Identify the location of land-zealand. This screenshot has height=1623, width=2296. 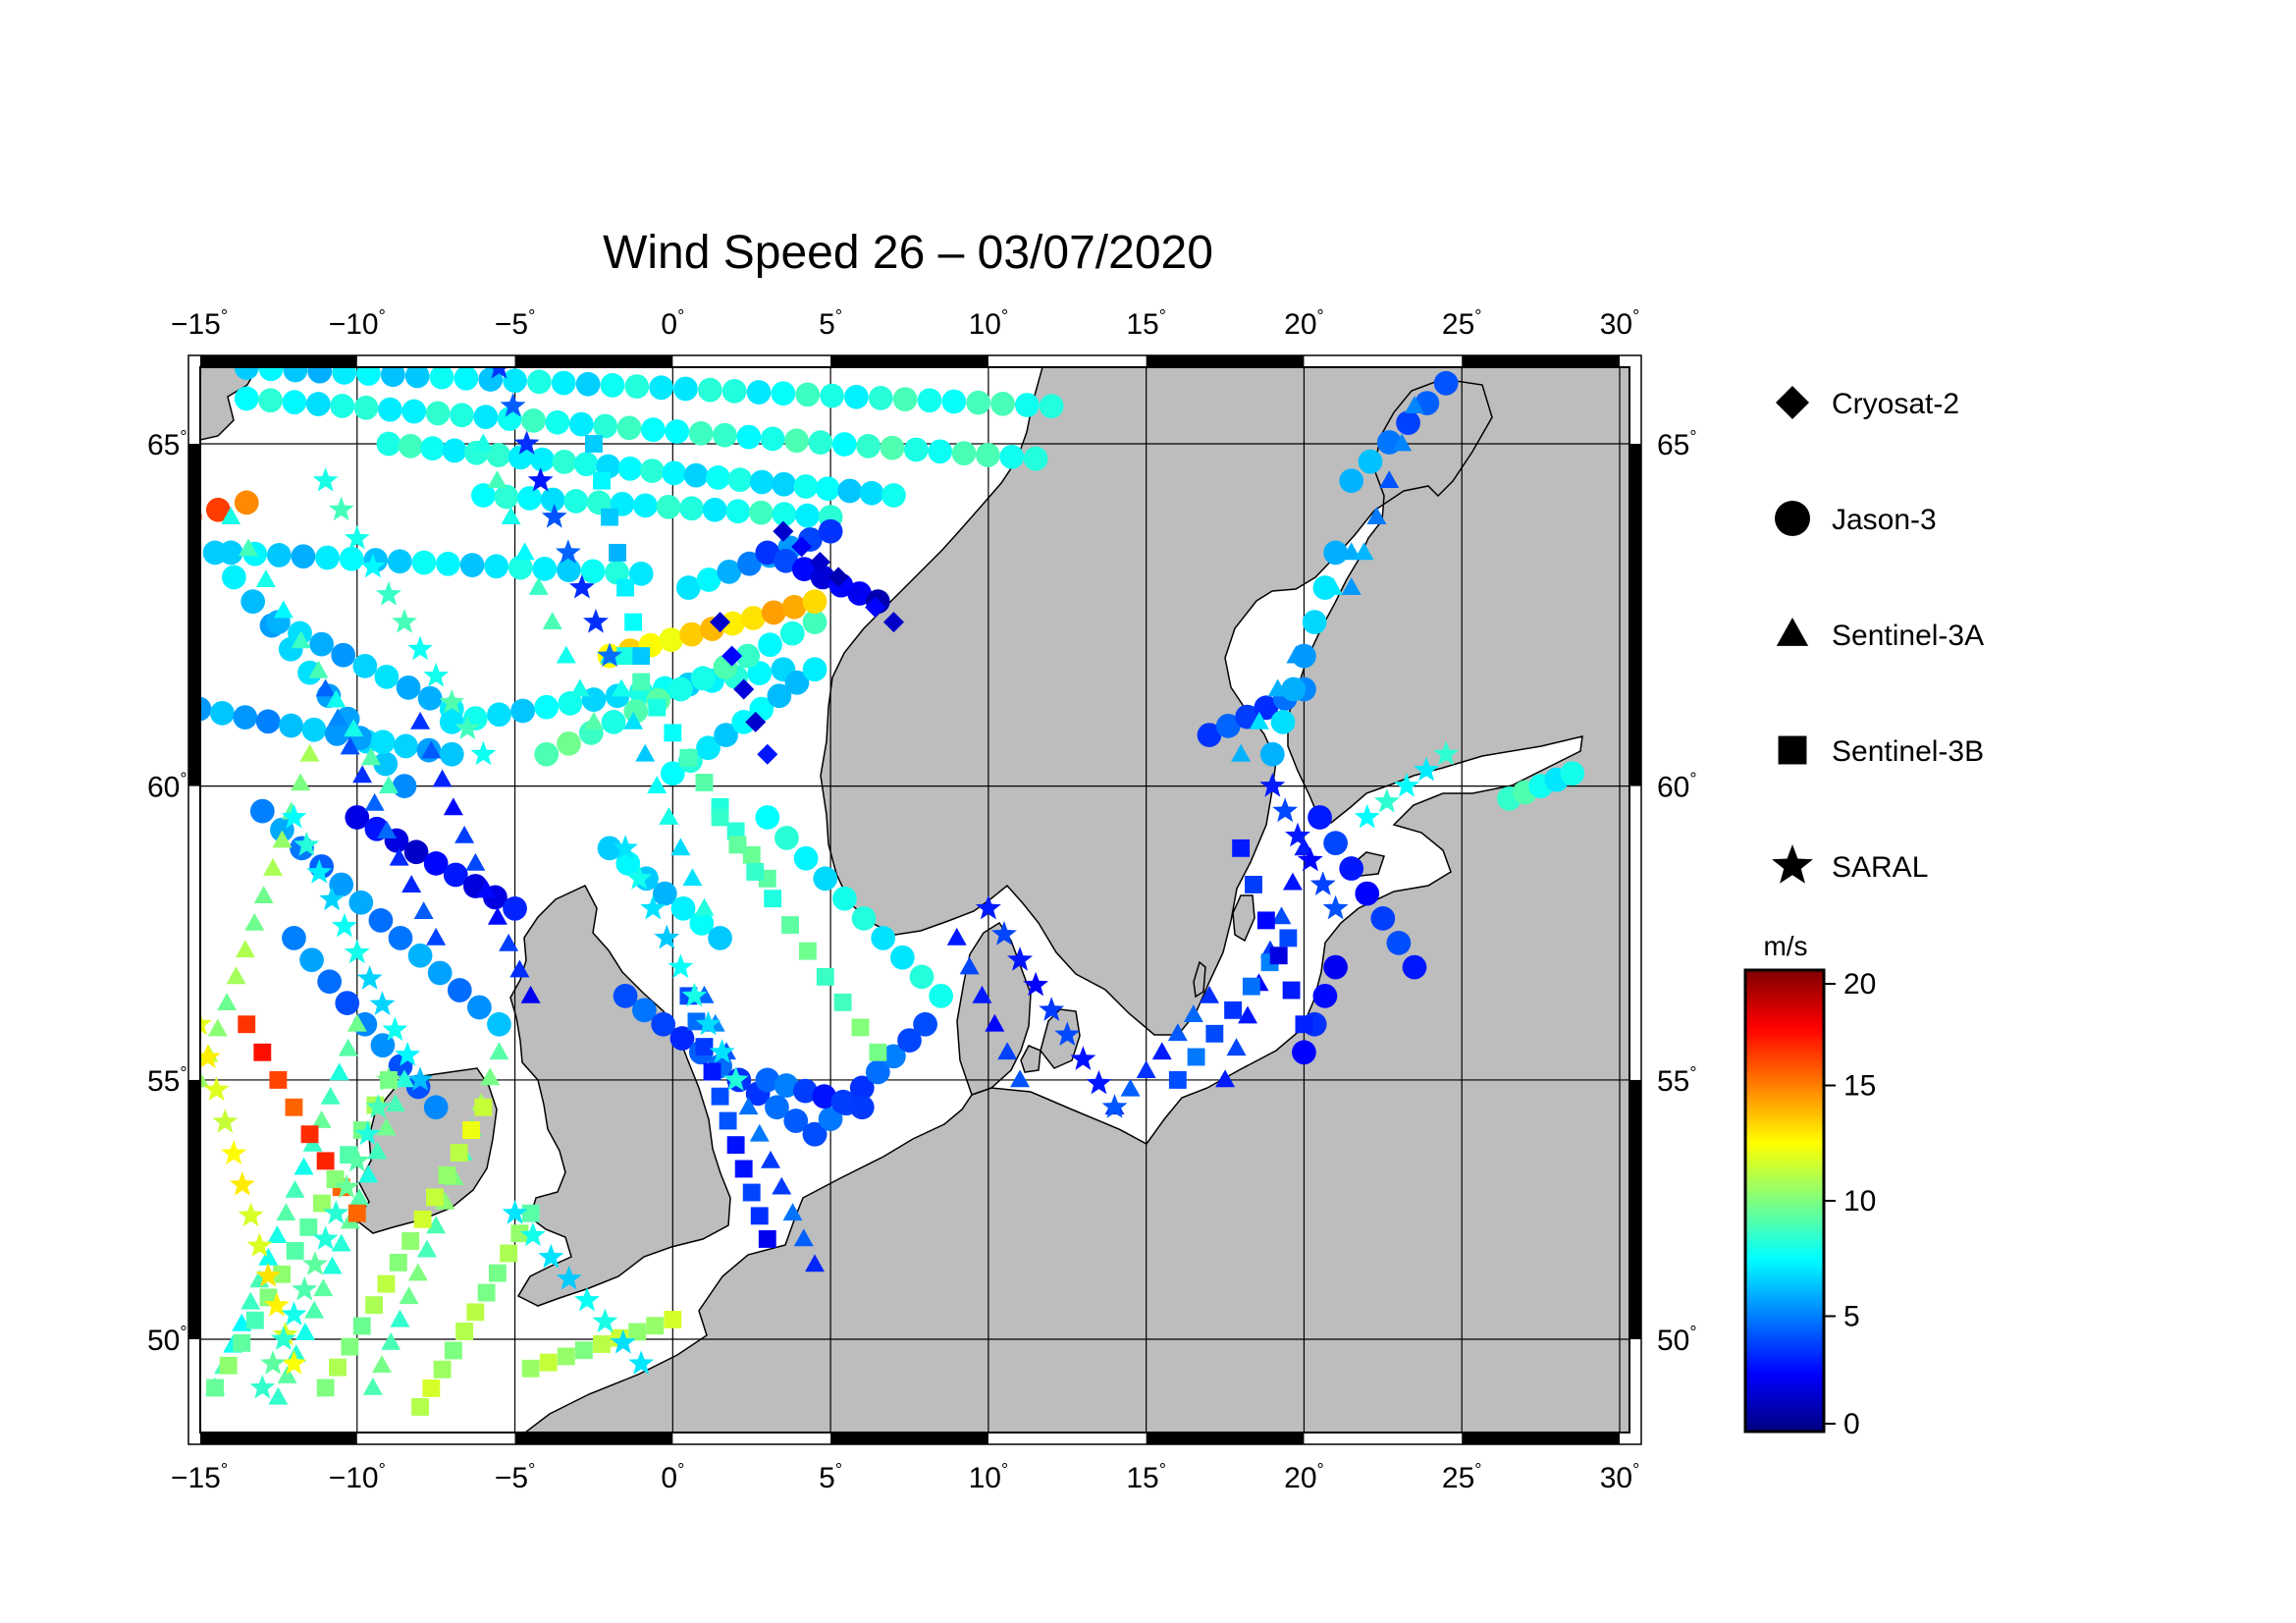
(1061, 1038).